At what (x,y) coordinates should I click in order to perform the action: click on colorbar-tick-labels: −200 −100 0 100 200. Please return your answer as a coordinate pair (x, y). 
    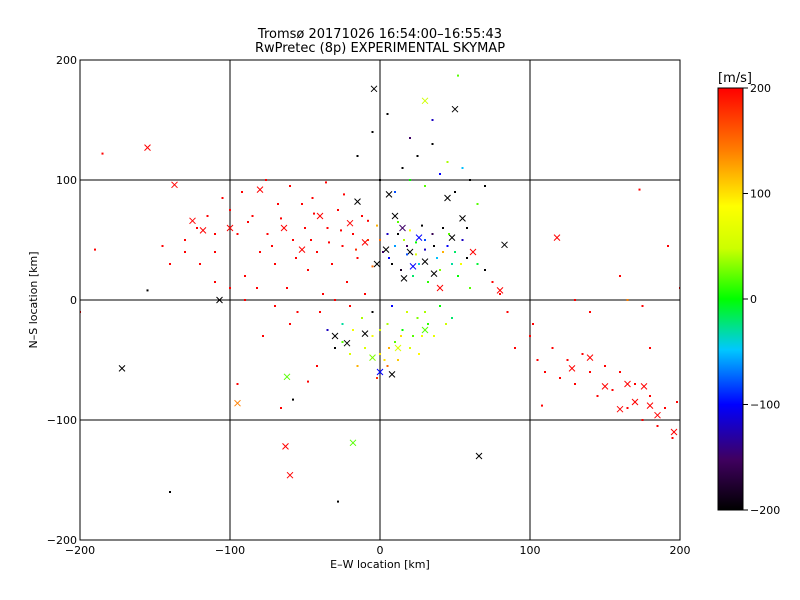
    Looking at the image, I should click on (761, 299).